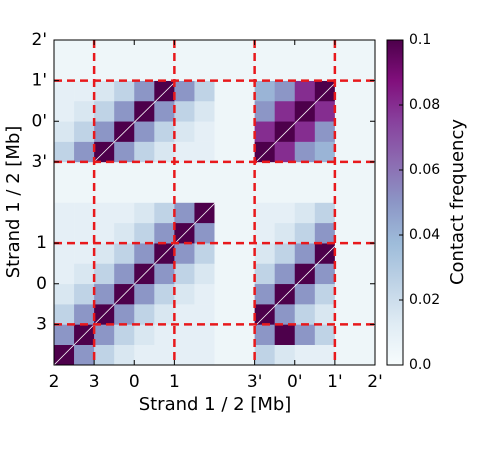 Image resolution: width=500 pixels, height=450 pixels. Describe the element at coordinates (40, 81) in the screenshot. I see `y-tick-label: 1'` at that location.